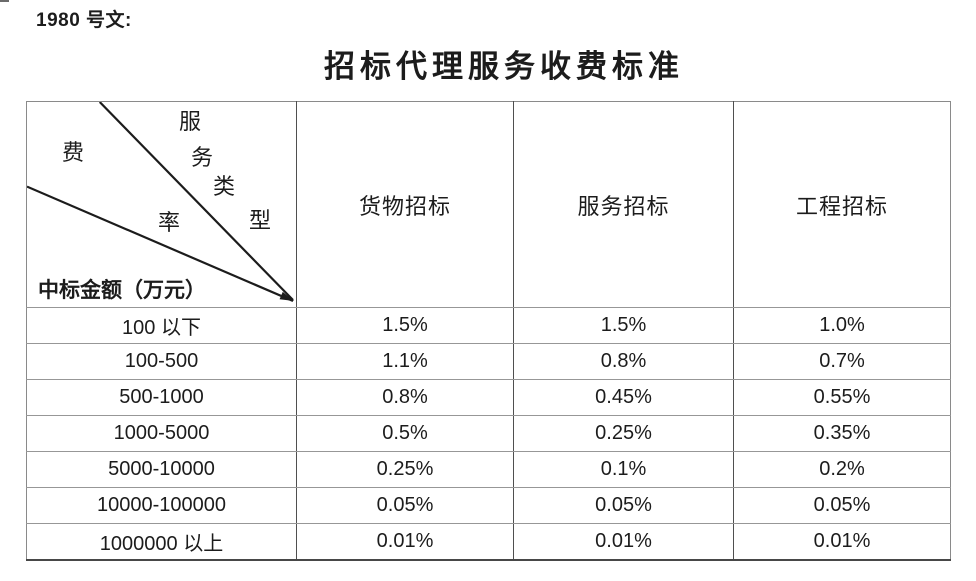  Describe the element at coordinates (161, 433) in the screenshot. I see `row-range-cell: 1000-5000` at that location.